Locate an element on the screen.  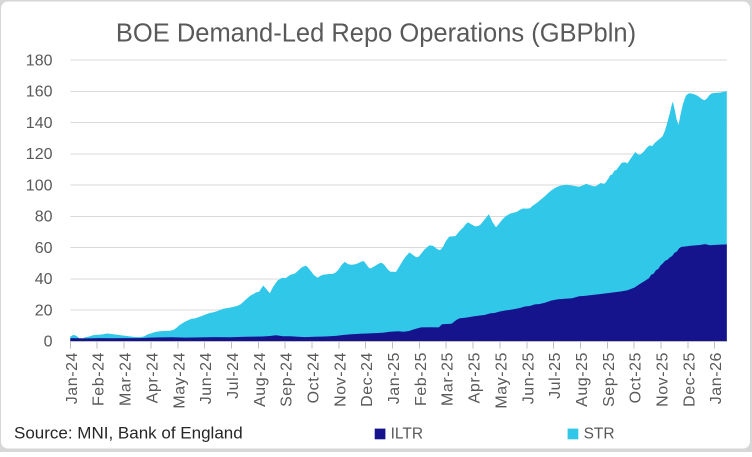
svg-text: 80 is located at coordinates (44, 217).